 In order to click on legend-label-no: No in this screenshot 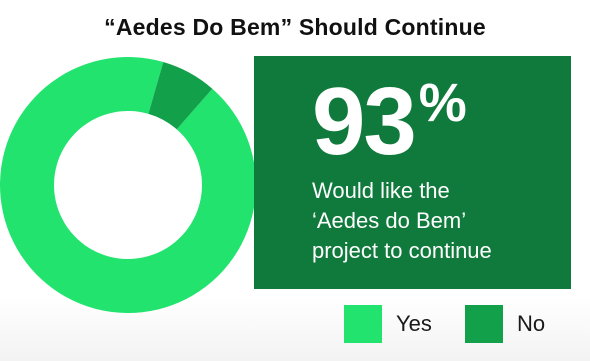, I will do `click(531, 323)`.